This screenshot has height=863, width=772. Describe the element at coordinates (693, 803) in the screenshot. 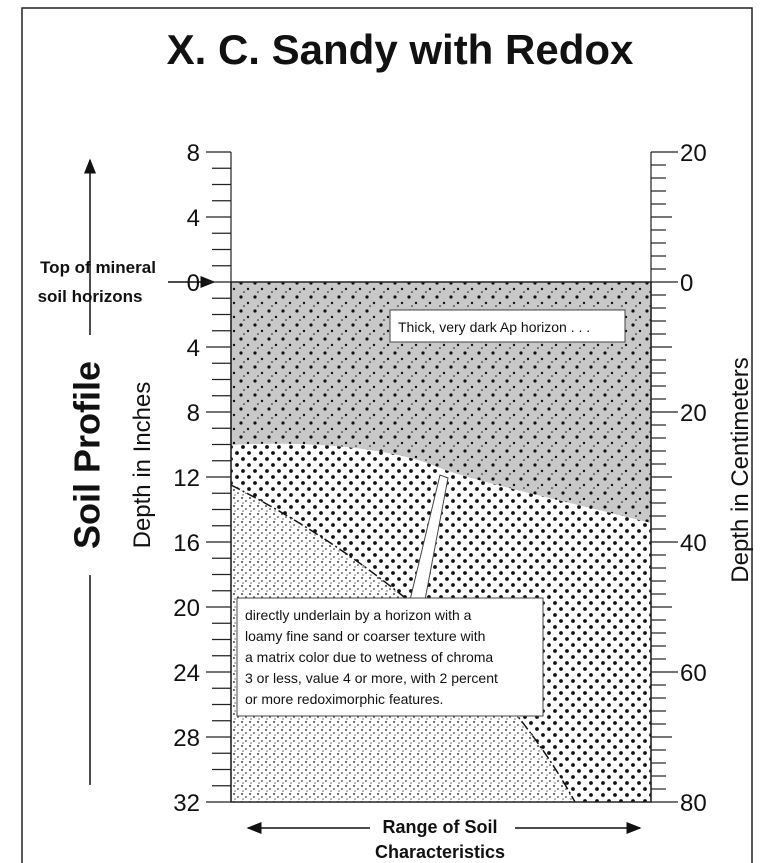

I see `right-tick-label: 80` at that location.